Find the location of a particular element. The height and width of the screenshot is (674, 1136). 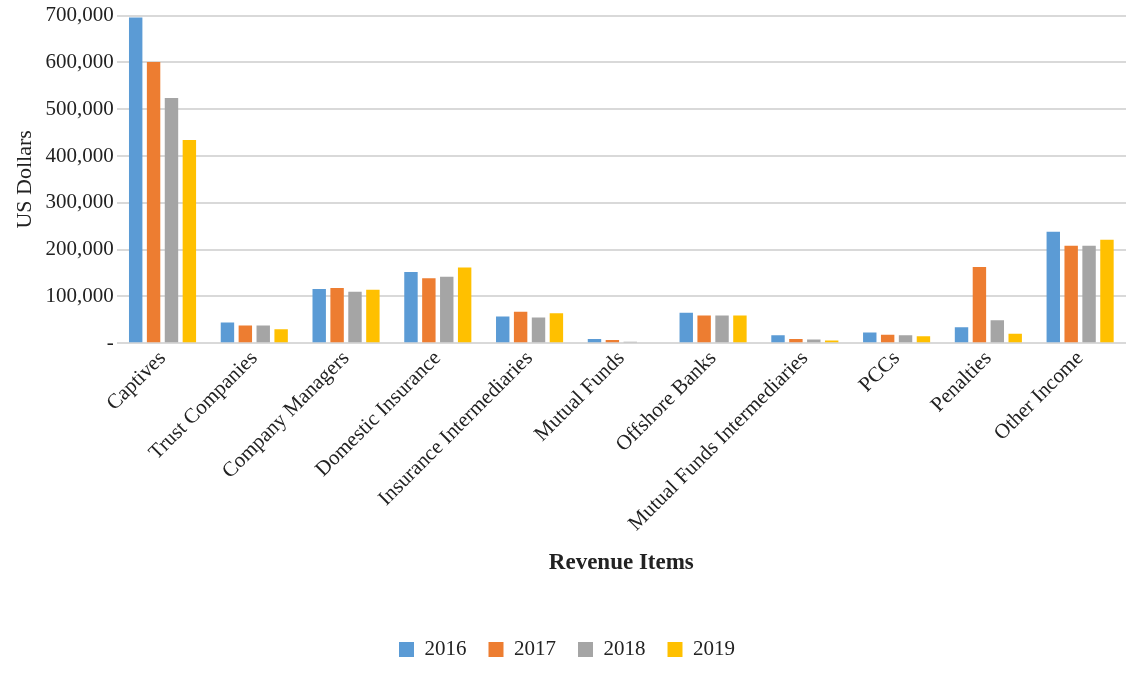

y-tick-label: 100,000 is located at coordinates (79, 294).